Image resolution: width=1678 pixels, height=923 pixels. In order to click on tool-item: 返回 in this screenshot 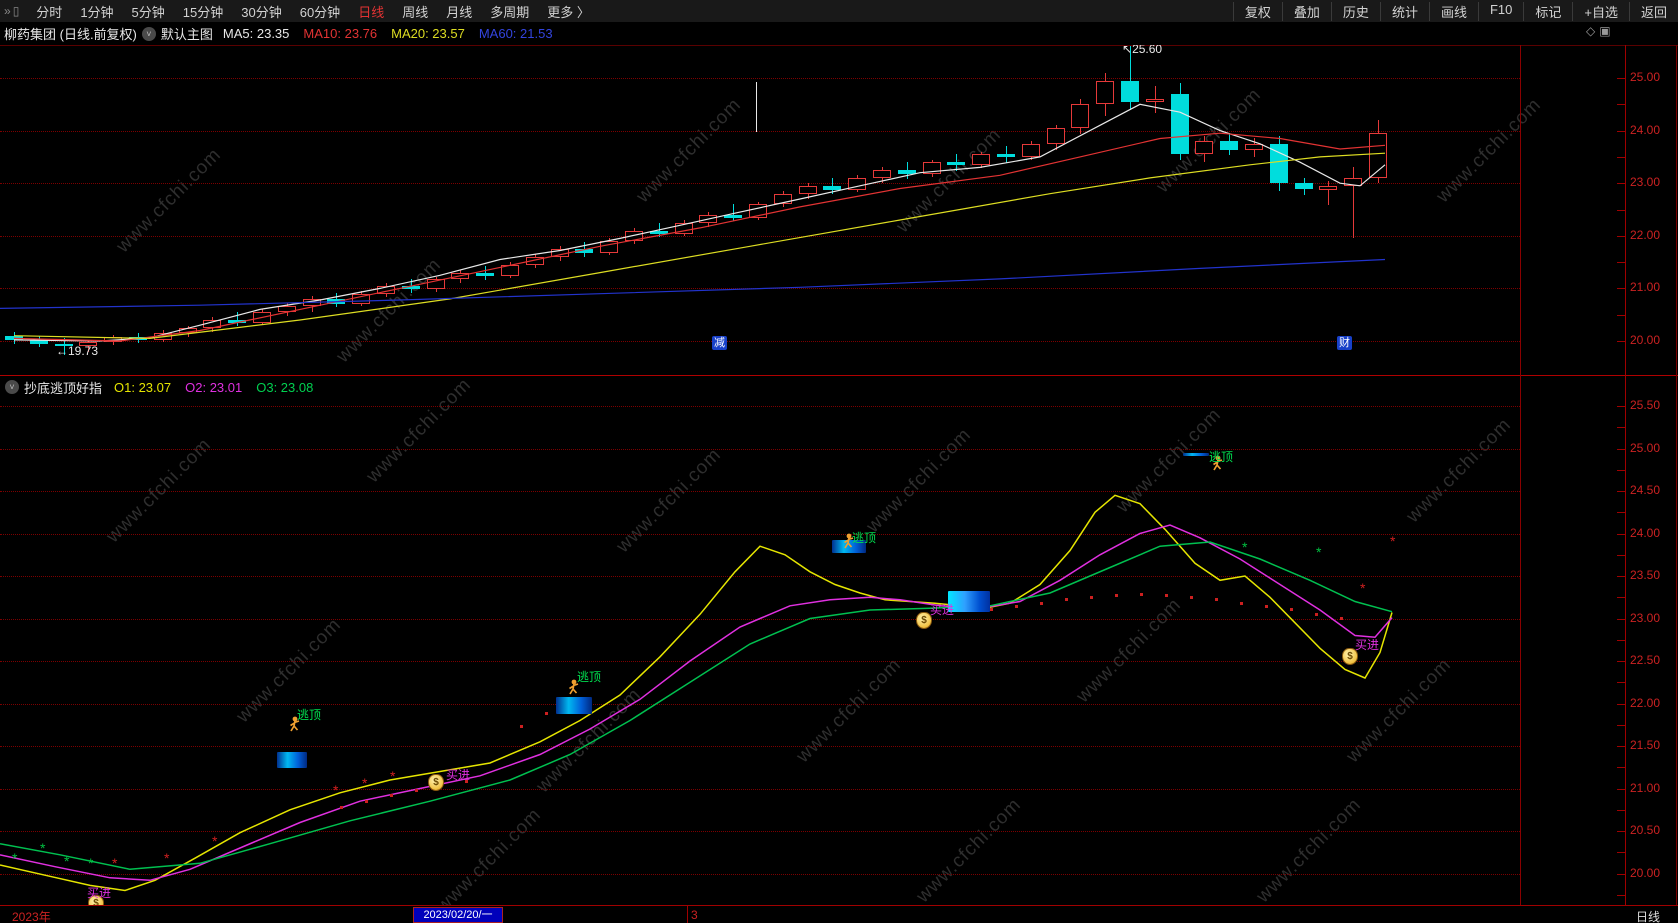, I will do `click(1653, 11)`.